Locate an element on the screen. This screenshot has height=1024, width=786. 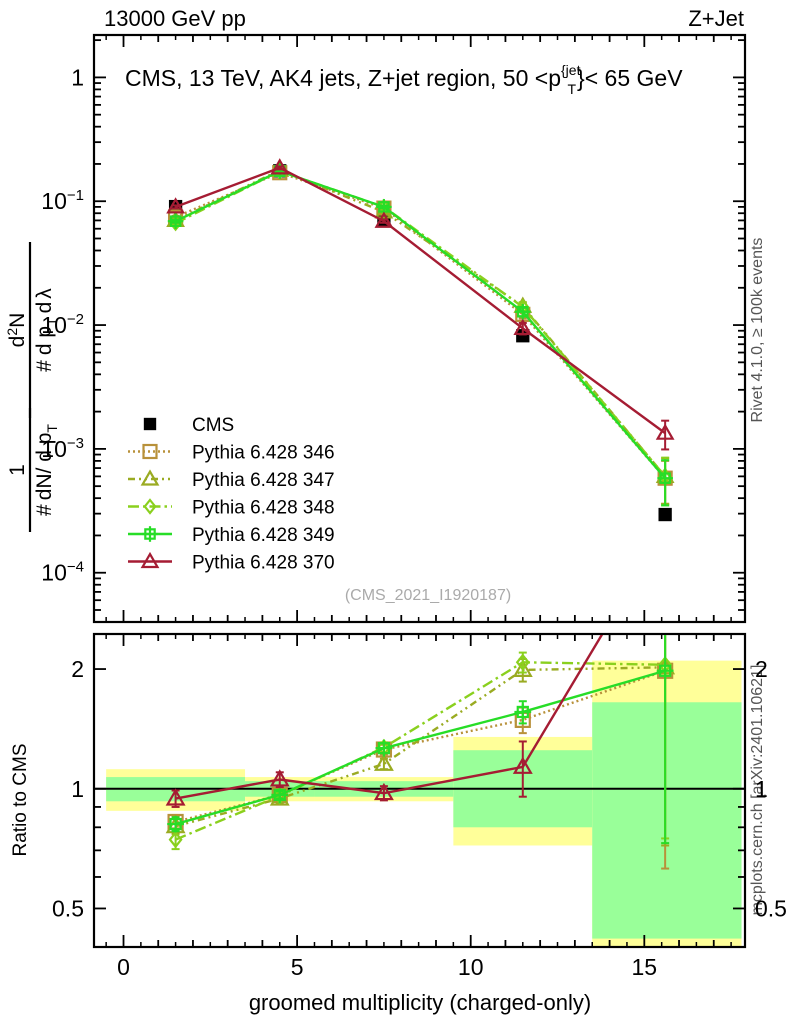
legend-item: Pythia 6.428 349 is located at coordinates (231, 535).